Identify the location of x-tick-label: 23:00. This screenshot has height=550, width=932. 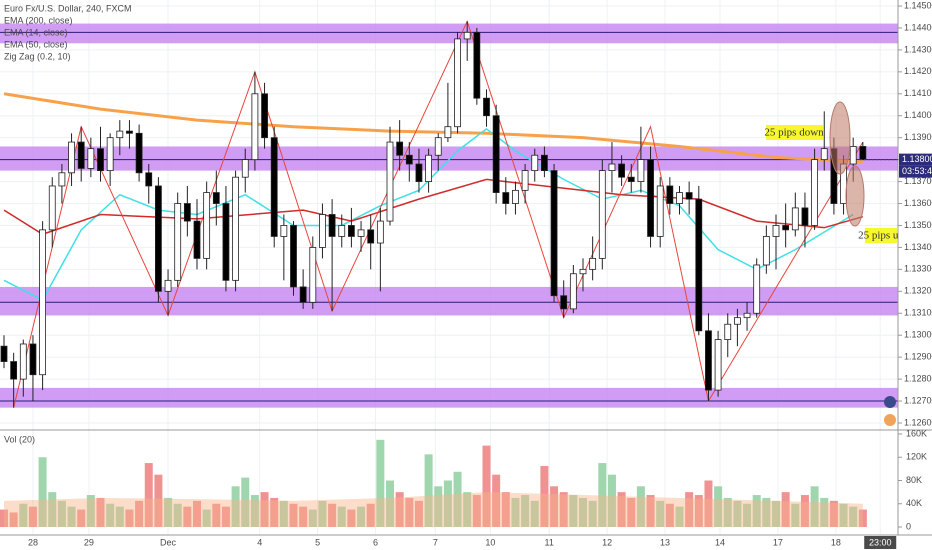
(880, 542).